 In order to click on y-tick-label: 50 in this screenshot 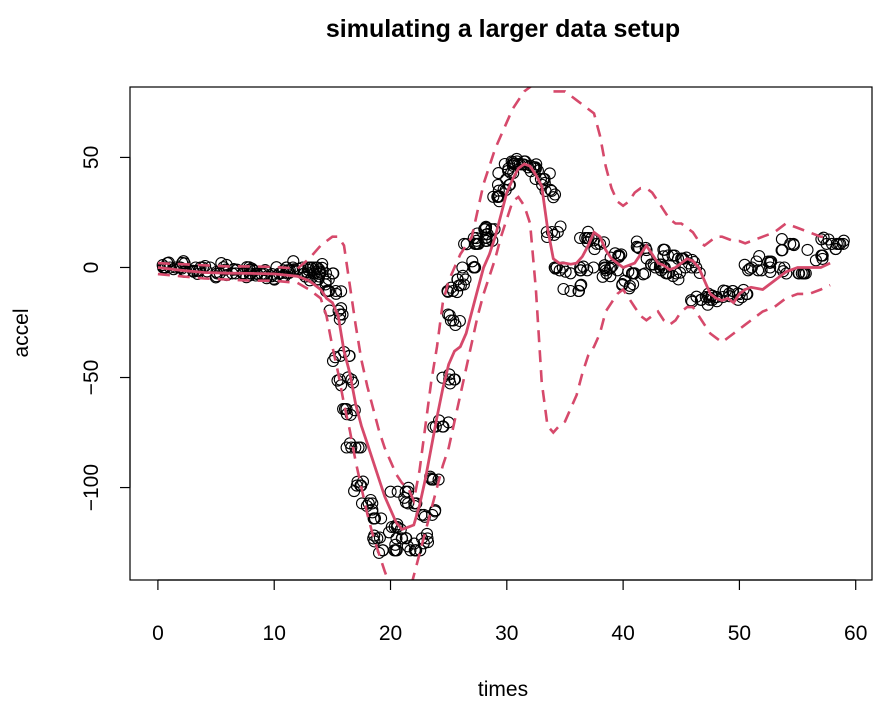, I will do `click(91, 157)`.